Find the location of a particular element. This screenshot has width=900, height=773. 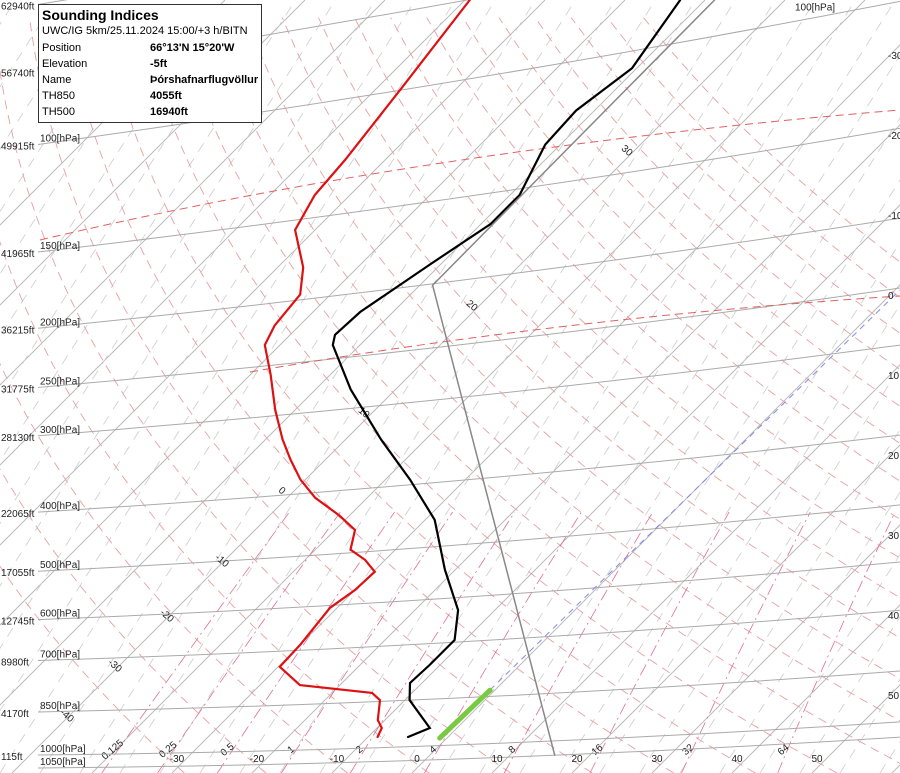

adiabat-label: -20 is located at coordinates (167, 616).